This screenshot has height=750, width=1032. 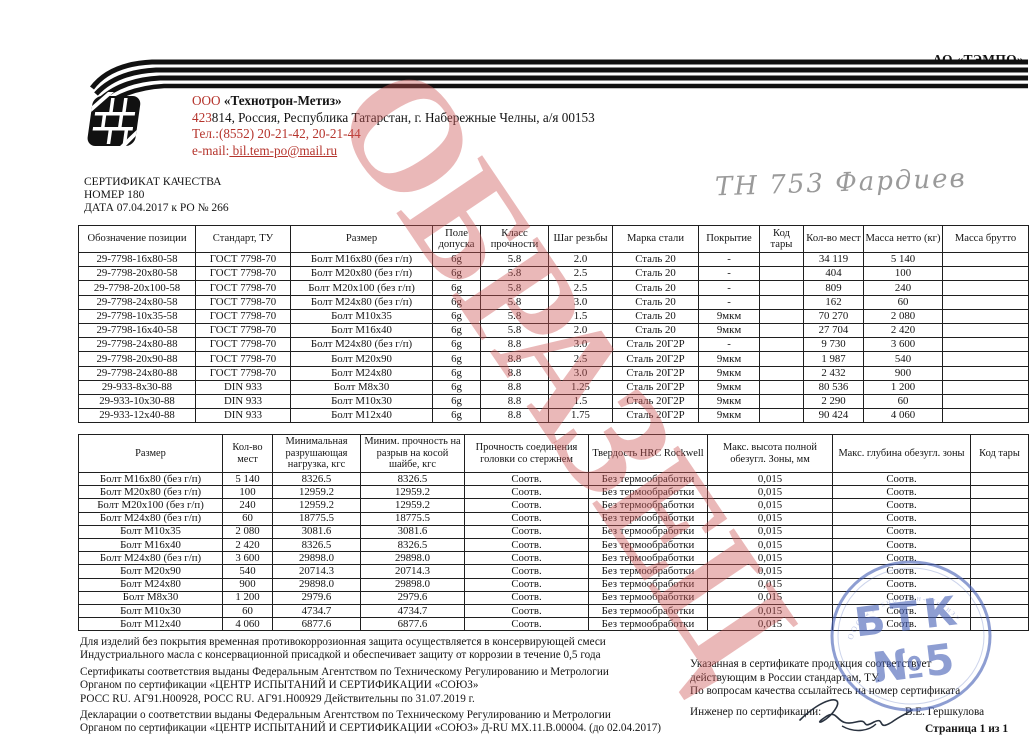 What do you see at coordinates (580, 401) in the screenshot?
I see `table-cell: 1.5` at bounding box center [580, 401].